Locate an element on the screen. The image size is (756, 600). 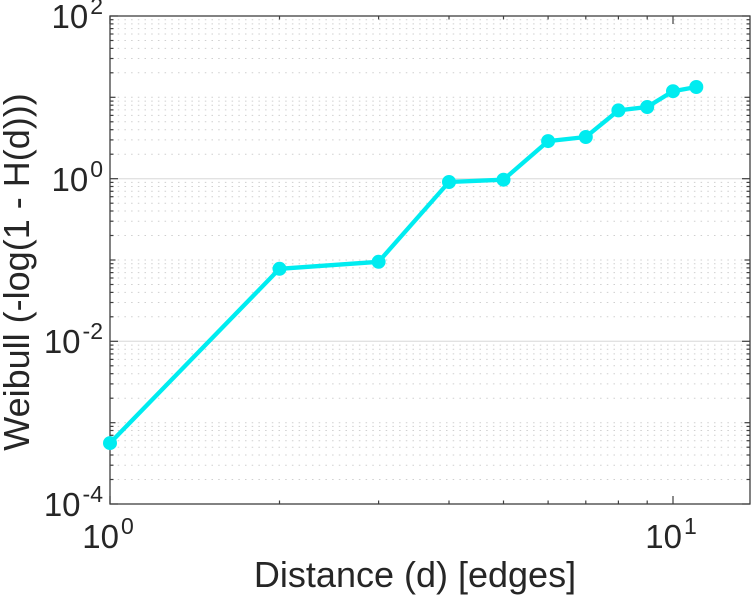
y-tick-label: 10-4 is located at coordinates (63, 503).